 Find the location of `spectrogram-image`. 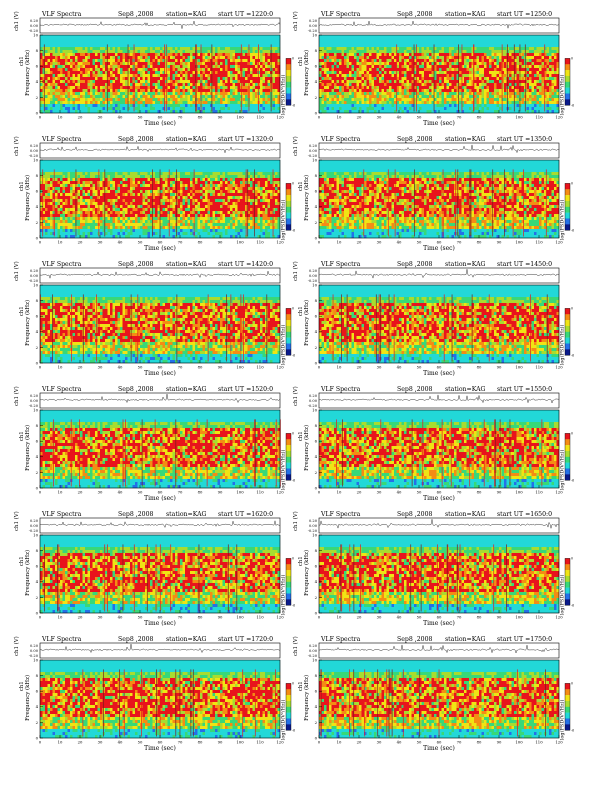

spectrogram-image is located at coordinates (160, 699).